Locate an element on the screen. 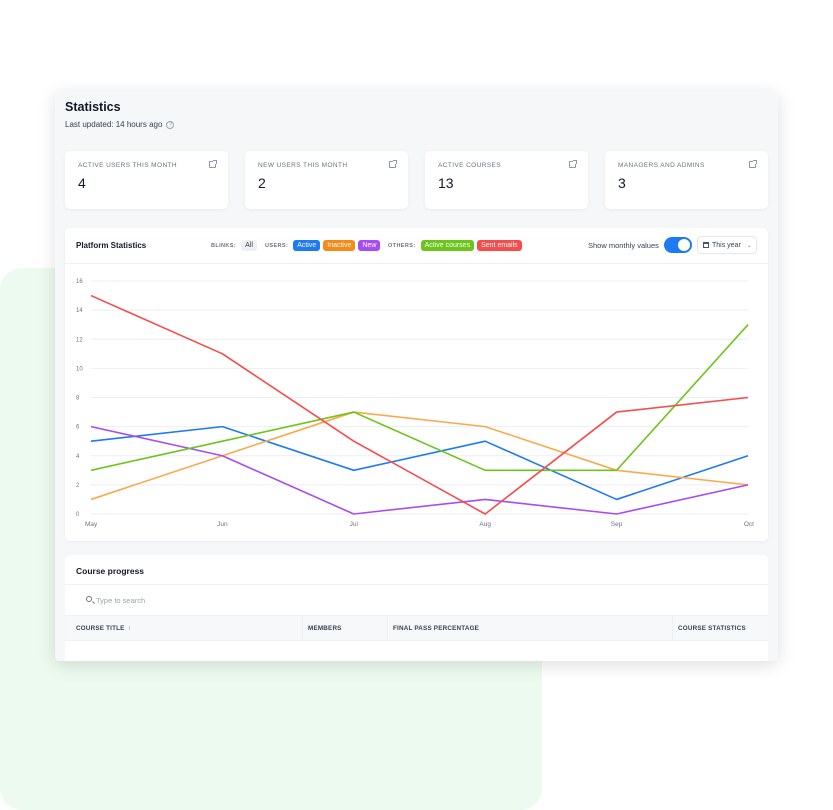 This screenshot has height=810, width=833. series-line-inactive is located at coordinates (419, 456).